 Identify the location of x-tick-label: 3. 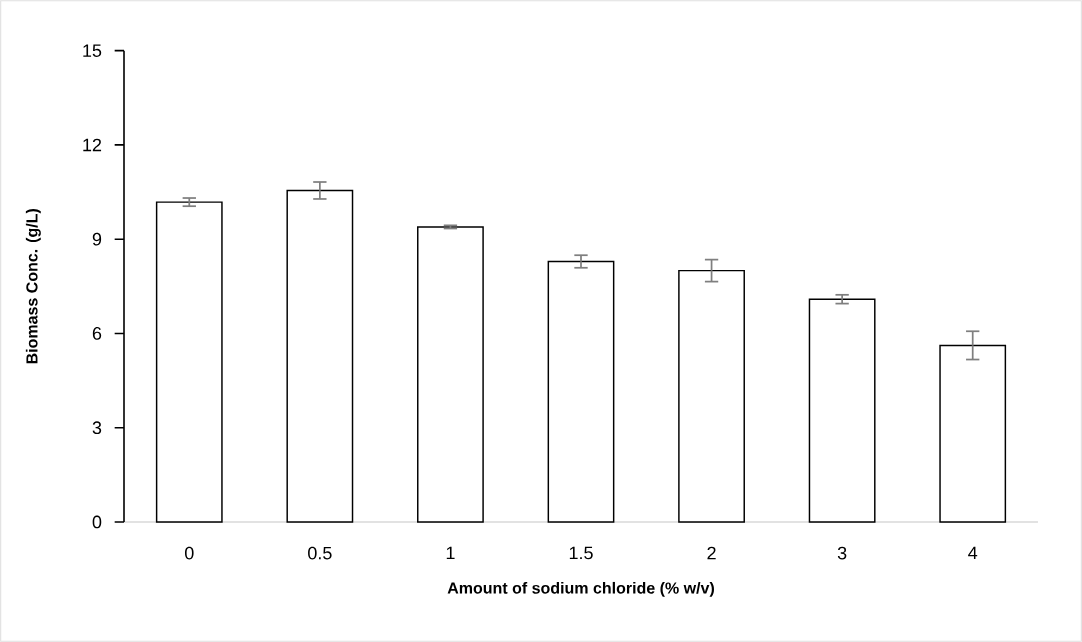
(842, 553).